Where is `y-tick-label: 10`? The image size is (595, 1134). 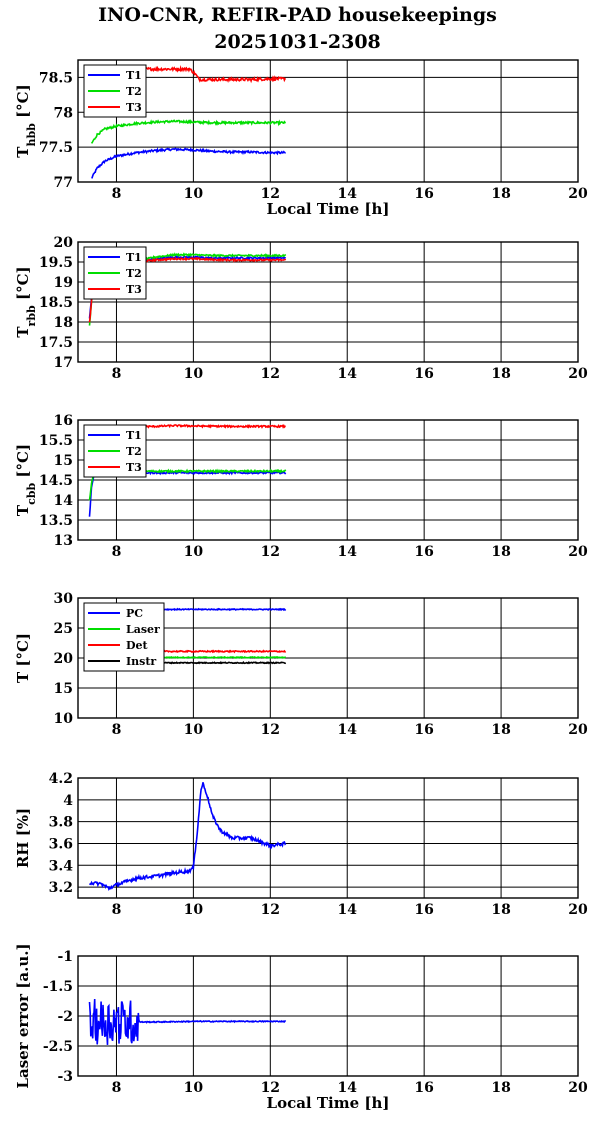 y-tick-label: 10 is located at coordinates (64, 719).